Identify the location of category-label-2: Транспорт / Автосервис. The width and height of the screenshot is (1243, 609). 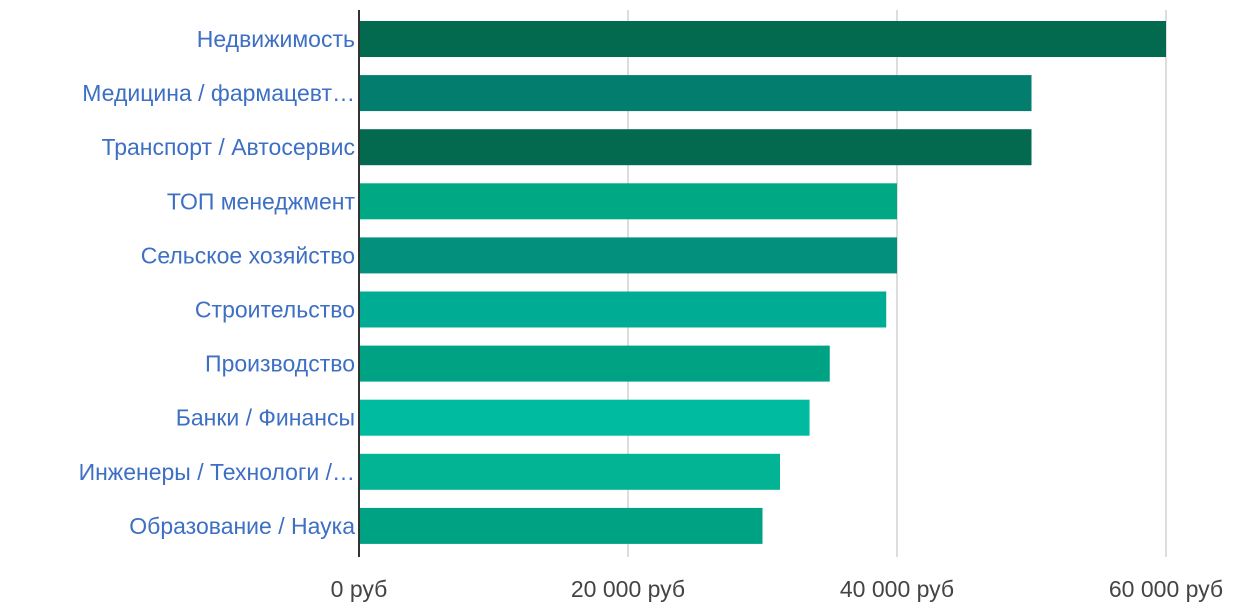
(228, 147).